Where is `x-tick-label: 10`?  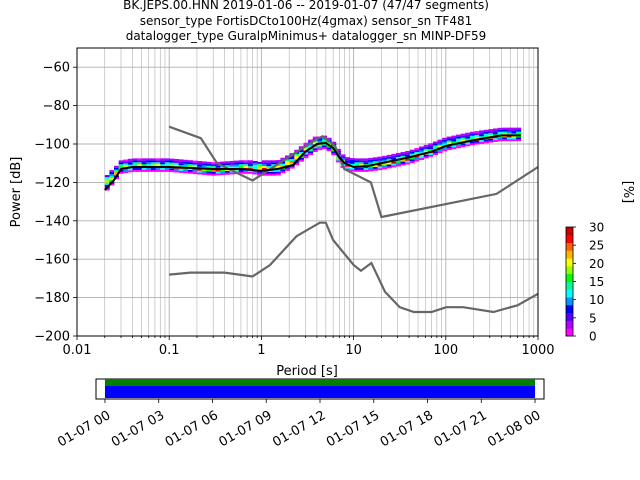 x-tick-label: 10 is located at coordinates (353, 350).